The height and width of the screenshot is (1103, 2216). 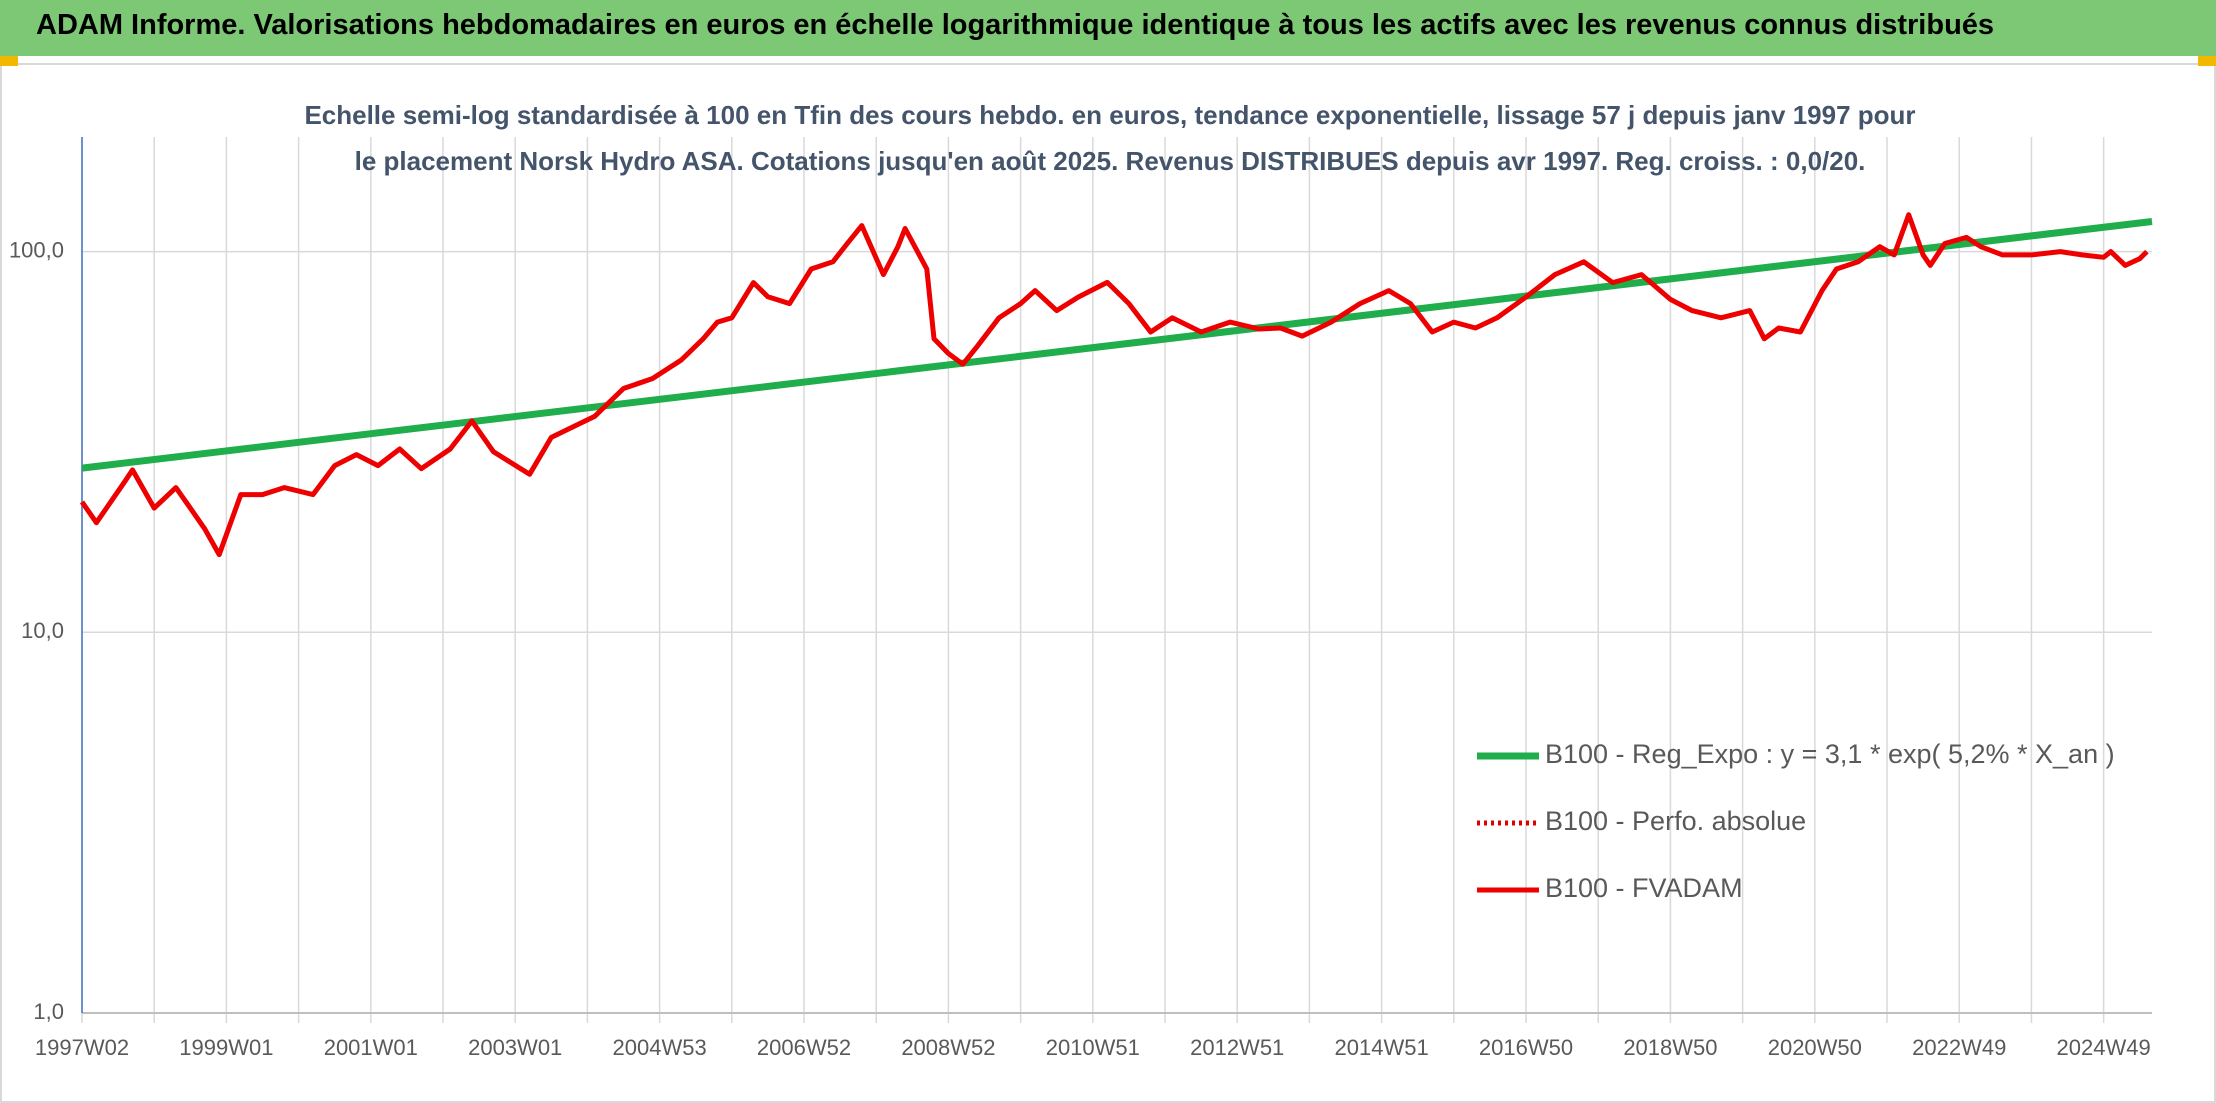 I want to click on x-tick-label: 2008W52, so click(x=948, y=1047).